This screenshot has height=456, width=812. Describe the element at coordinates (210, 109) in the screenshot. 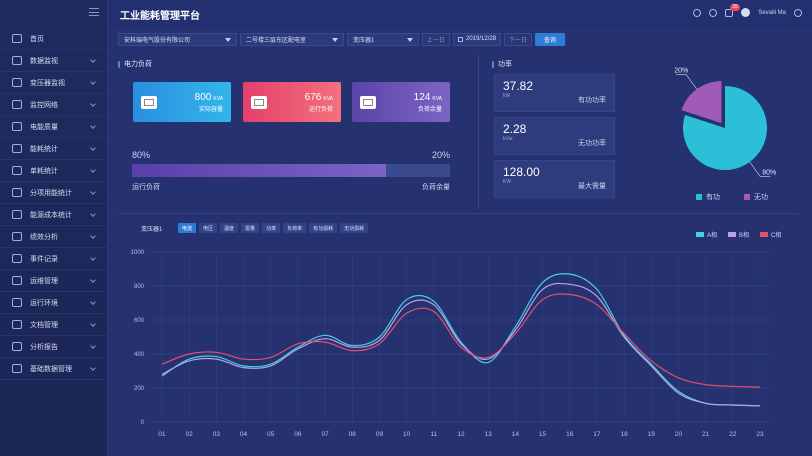

I see `capacity-label: 实际容量` at that location.